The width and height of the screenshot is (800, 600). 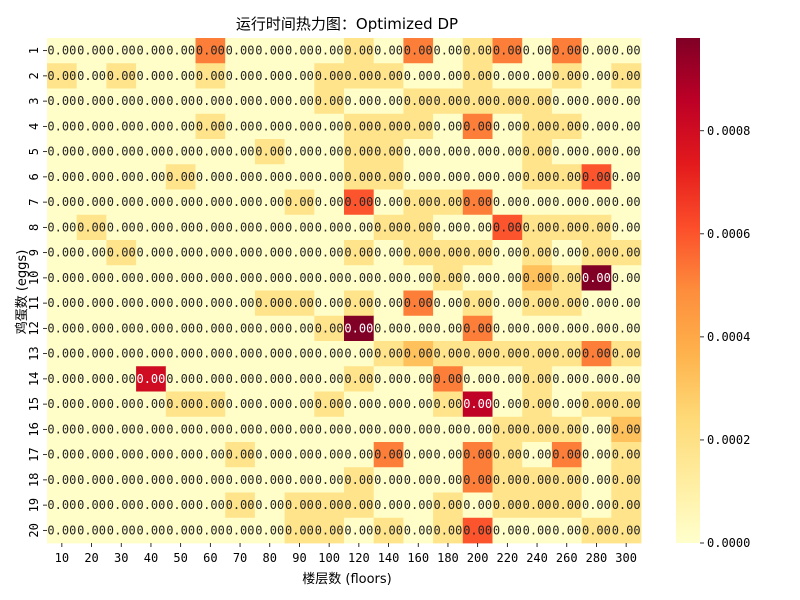 I want to click on x-tick-label: 280, so click(x=597, y=558).